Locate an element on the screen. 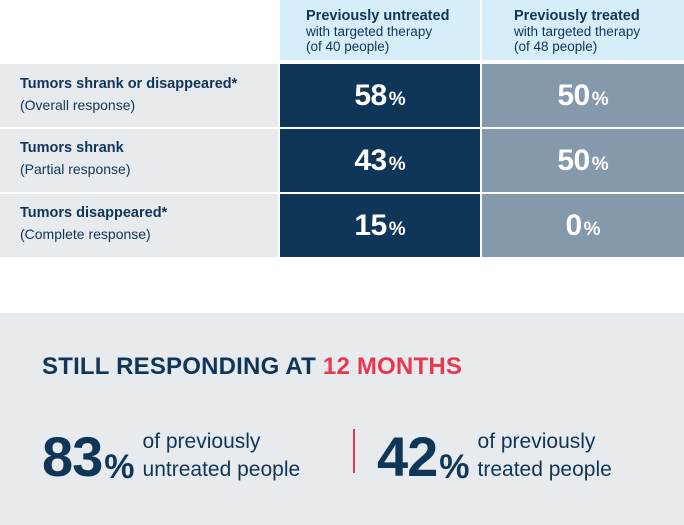 The height and width of the screenshot is (525, 684). panel-title-prefix: STILL RESPONDING AT is located at coordinates (182, 366).